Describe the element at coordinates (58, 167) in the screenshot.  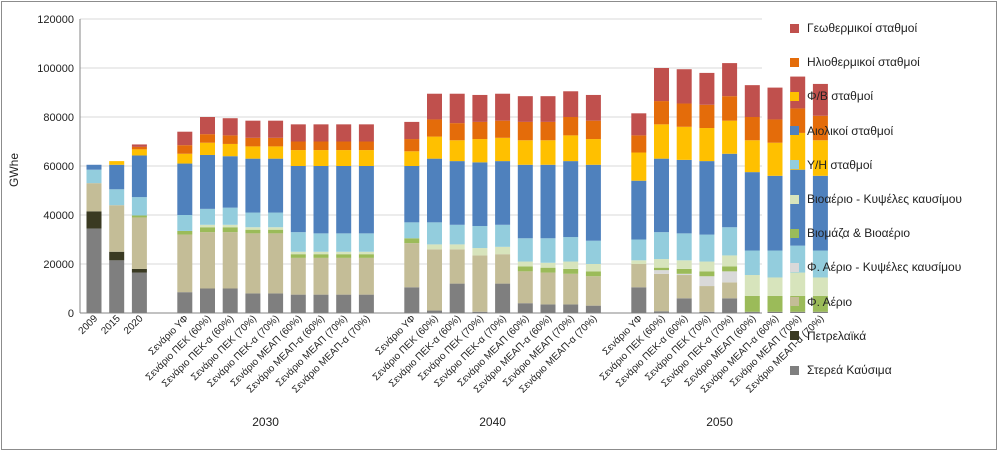
I see `y-tick-label: 60000` at that location.